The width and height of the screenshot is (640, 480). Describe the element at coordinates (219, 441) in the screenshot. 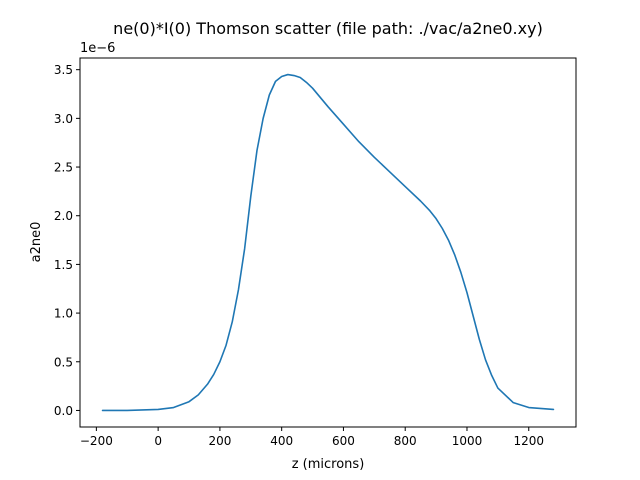

I see `x-tick-label: 200` at that location.